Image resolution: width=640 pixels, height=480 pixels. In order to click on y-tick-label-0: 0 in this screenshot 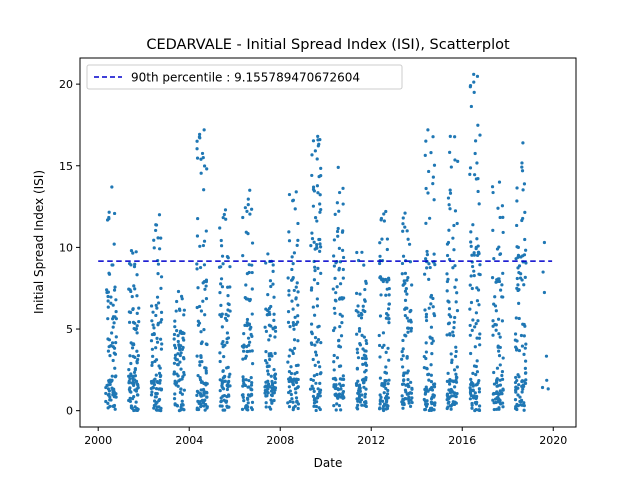, I will do `click(69, 411)`.